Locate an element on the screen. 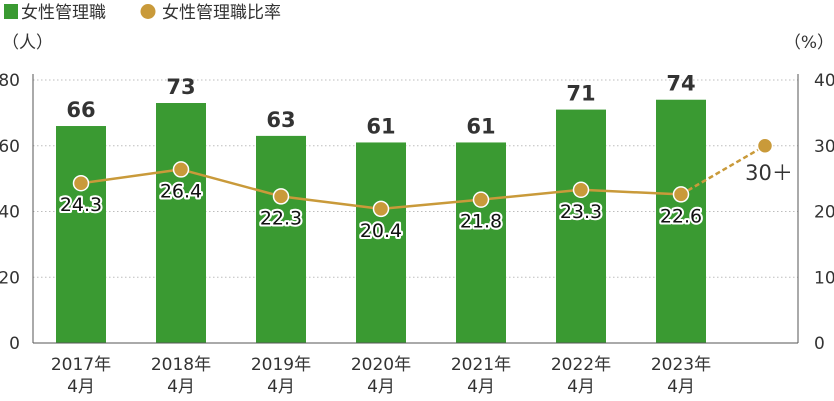 The image size is (834, 401). category-label: 2021年 4月 is located at coordinates (481, 376).